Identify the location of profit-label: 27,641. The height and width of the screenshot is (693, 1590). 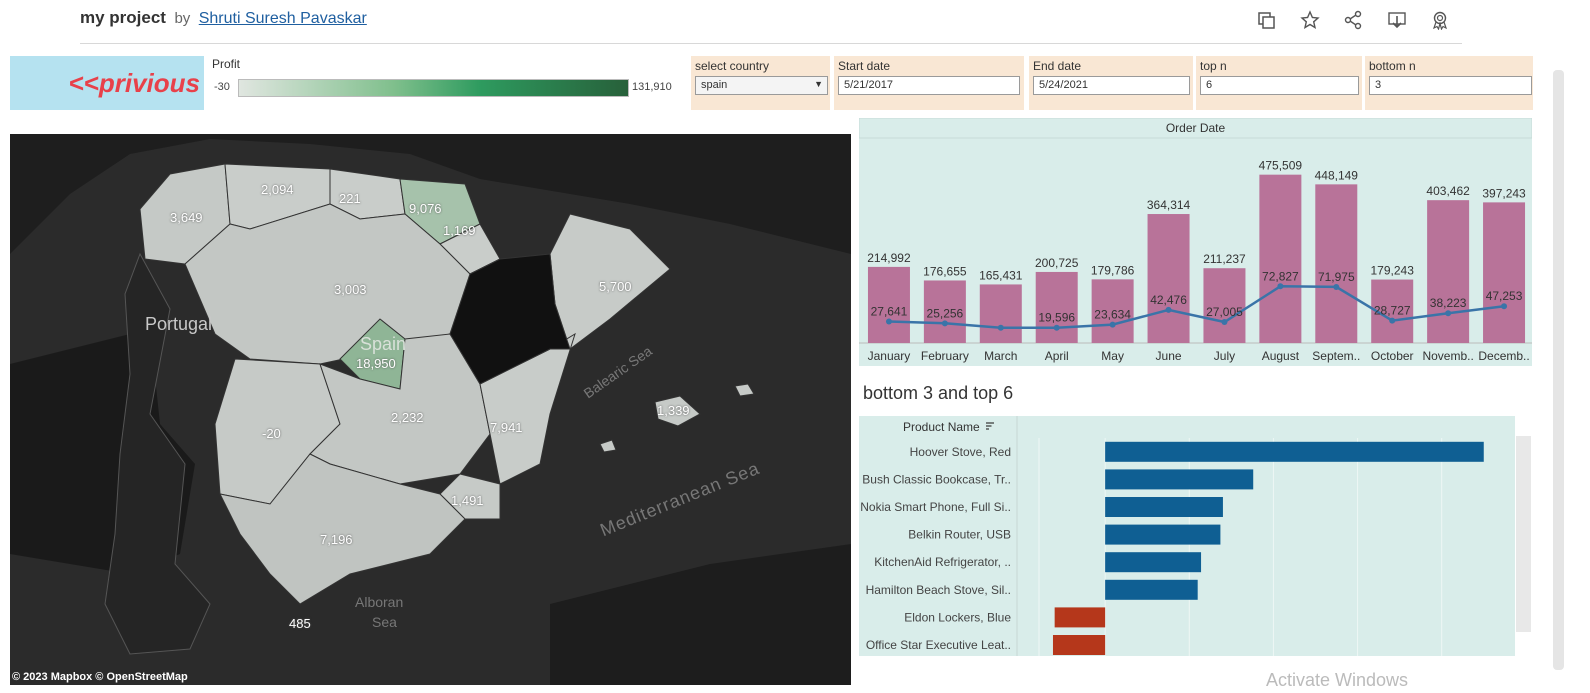
(889, 311).